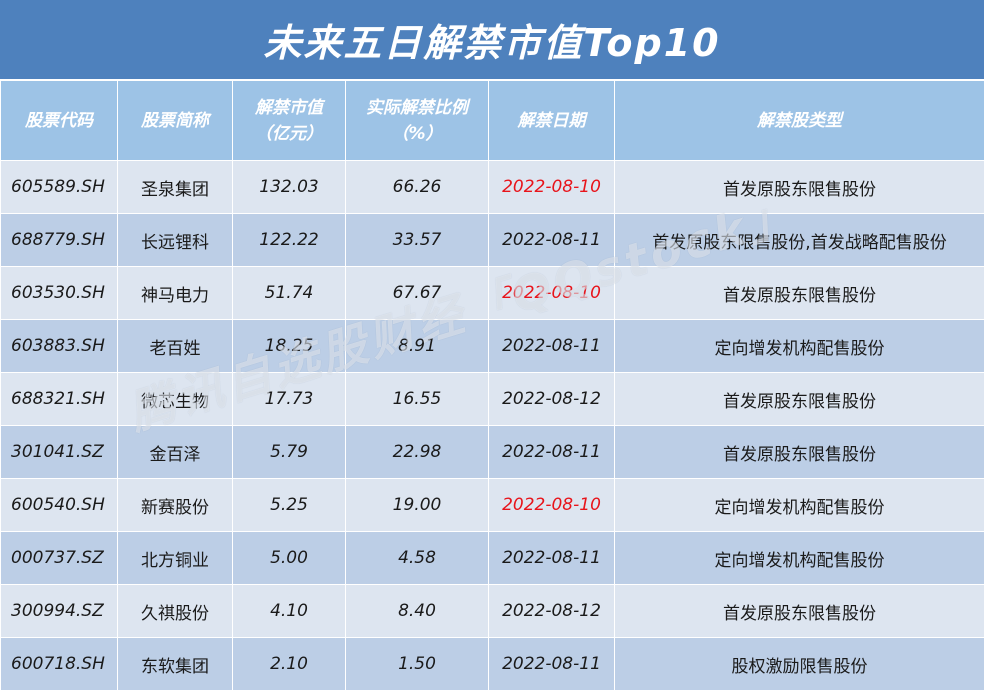 The image size is (984, 691). I want to click on cell-name: 长远锂科, so click(175, 240).